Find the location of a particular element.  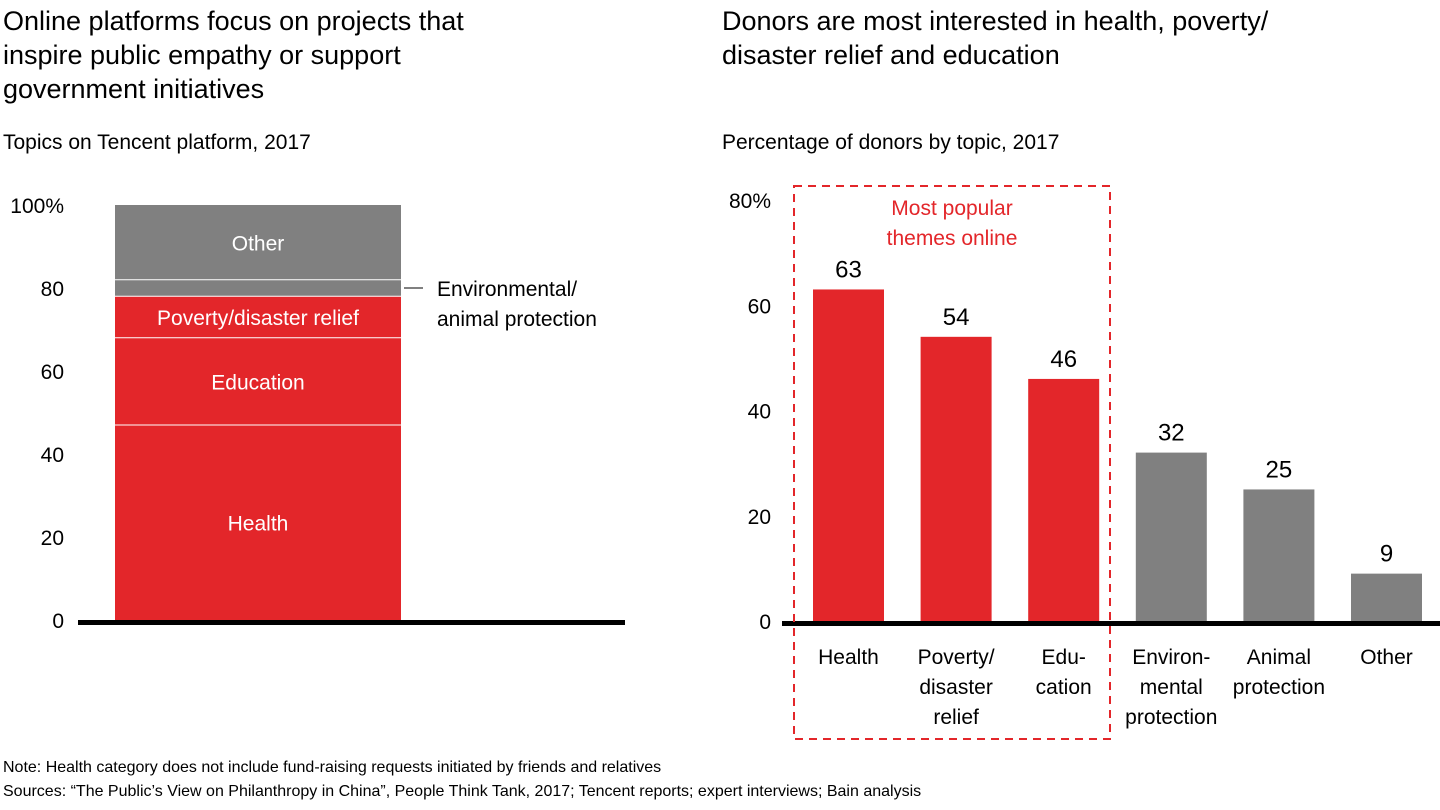

right-bar-health is located at coordinates (848, 455).